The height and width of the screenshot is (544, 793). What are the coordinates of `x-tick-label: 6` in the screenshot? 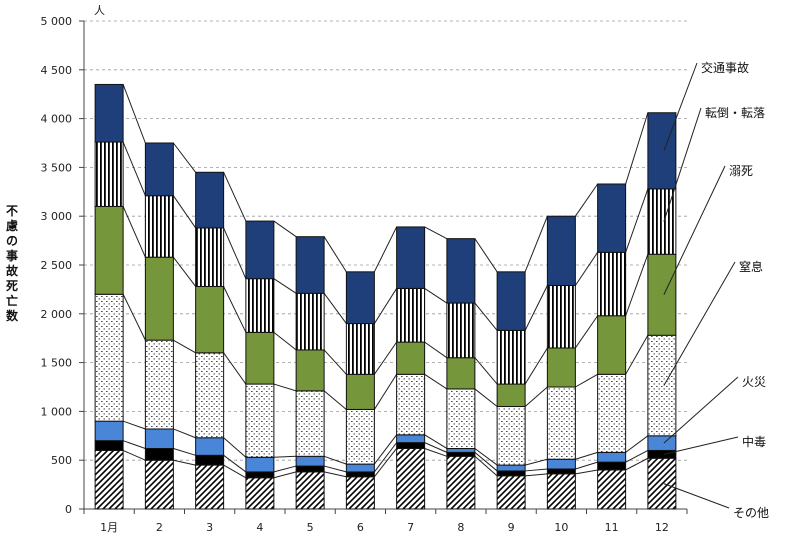 It's located at (360, 527).